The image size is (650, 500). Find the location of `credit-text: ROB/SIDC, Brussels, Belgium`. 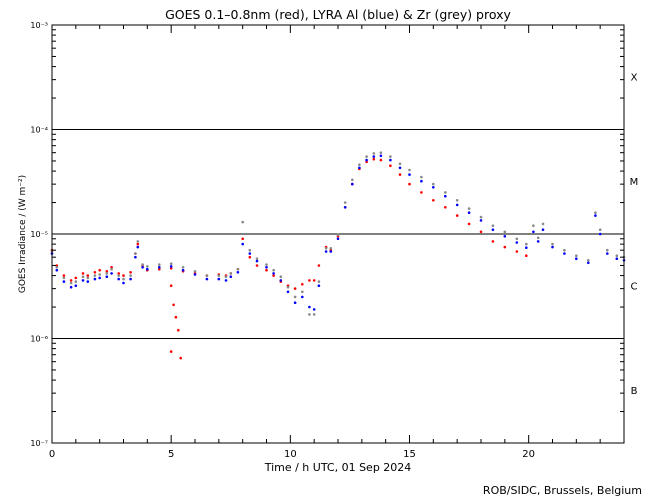

credit-text: ROB/SIDC, Brussels, Belgium is located at coordinates (562, 490).